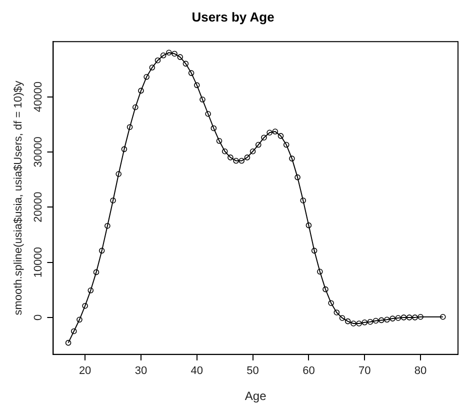  I want to click on x-tick-label: 80, so click(420, 371).